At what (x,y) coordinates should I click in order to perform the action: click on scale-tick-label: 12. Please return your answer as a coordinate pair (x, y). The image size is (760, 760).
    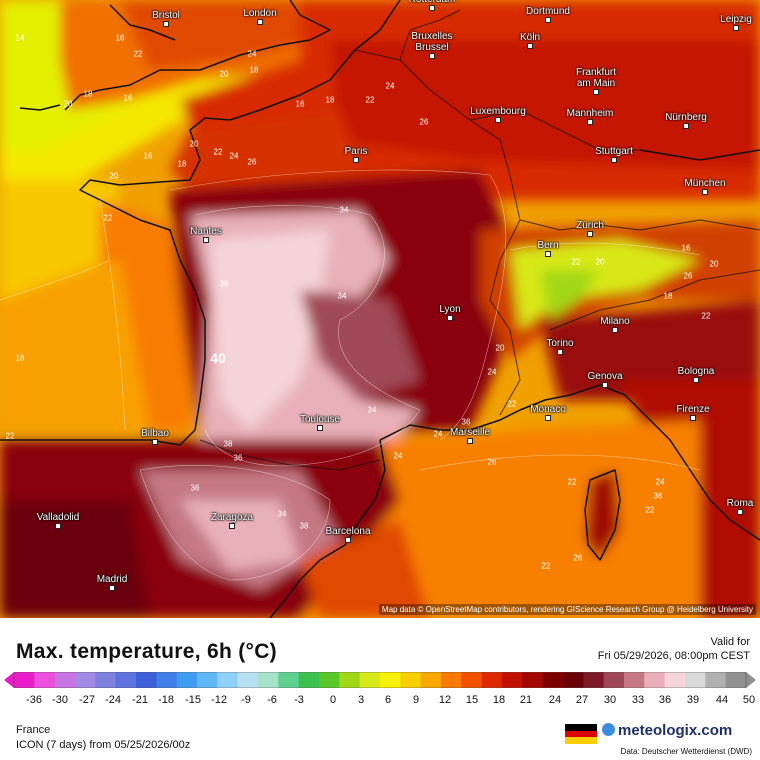
    Looking at the image, I should click on (445, 700).